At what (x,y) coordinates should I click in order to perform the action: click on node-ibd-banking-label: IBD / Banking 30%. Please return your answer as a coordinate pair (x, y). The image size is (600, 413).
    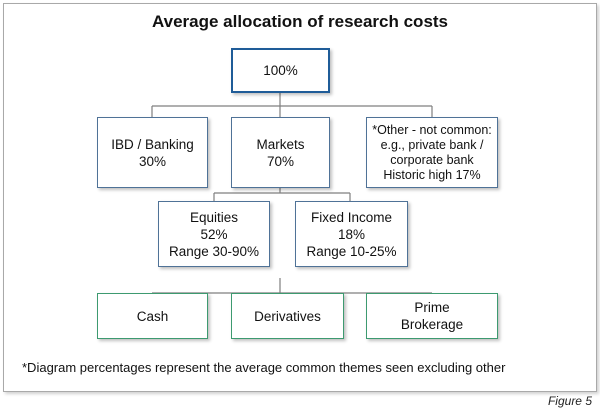
    Looking at the image, I should click on (152, 152).